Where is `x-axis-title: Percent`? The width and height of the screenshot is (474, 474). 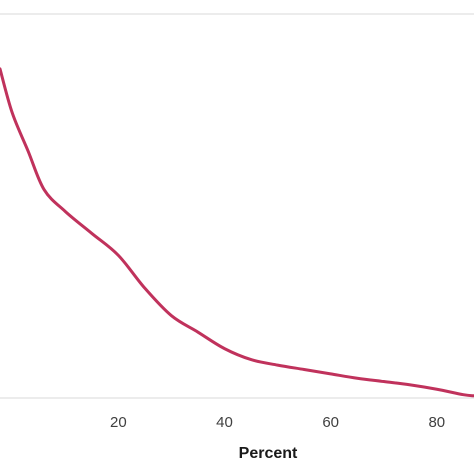
x-axis-title: Percent is located at coordinates (268, 453).